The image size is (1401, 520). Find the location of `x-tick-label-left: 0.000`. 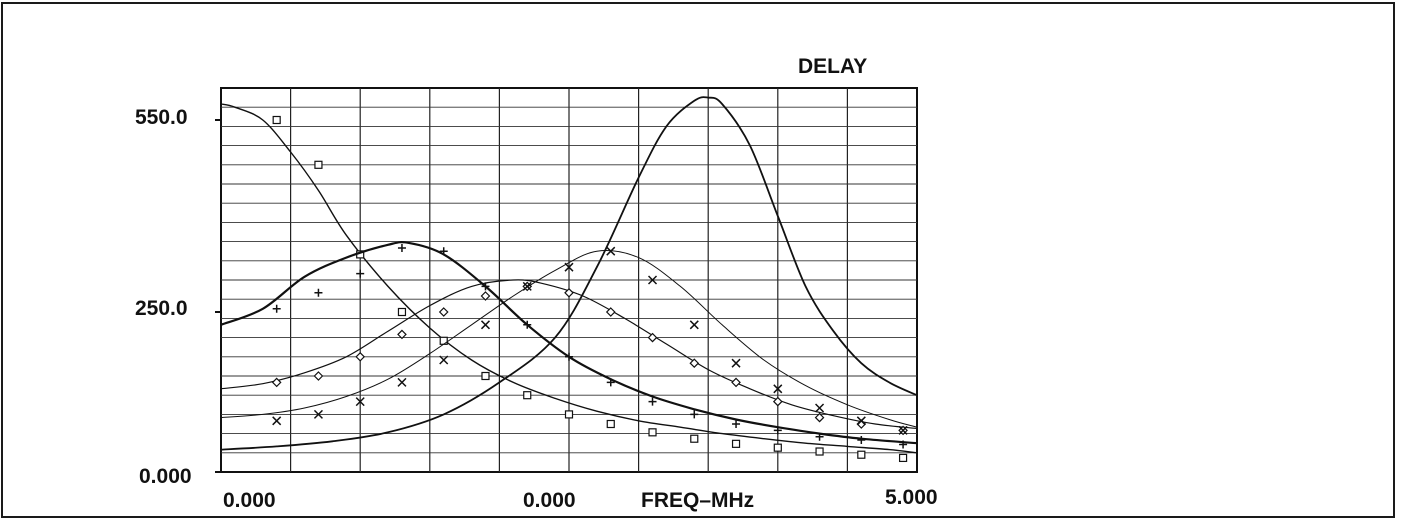

x-tick-label-left: 0.000 is located at coordinates (249, 500).